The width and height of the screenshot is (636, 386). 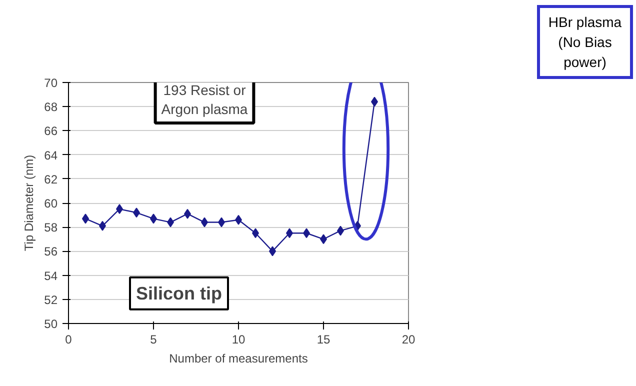 What do you see at coordinates (51, 203) in the screenshot?
I see `y-tick-label: 60` at bounding box center [51, 203].